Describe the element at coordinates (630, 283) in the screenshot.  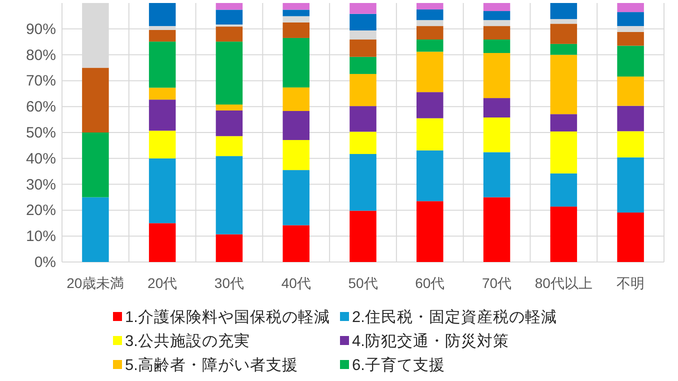
I see `x-tick-label: 不明` at that location.